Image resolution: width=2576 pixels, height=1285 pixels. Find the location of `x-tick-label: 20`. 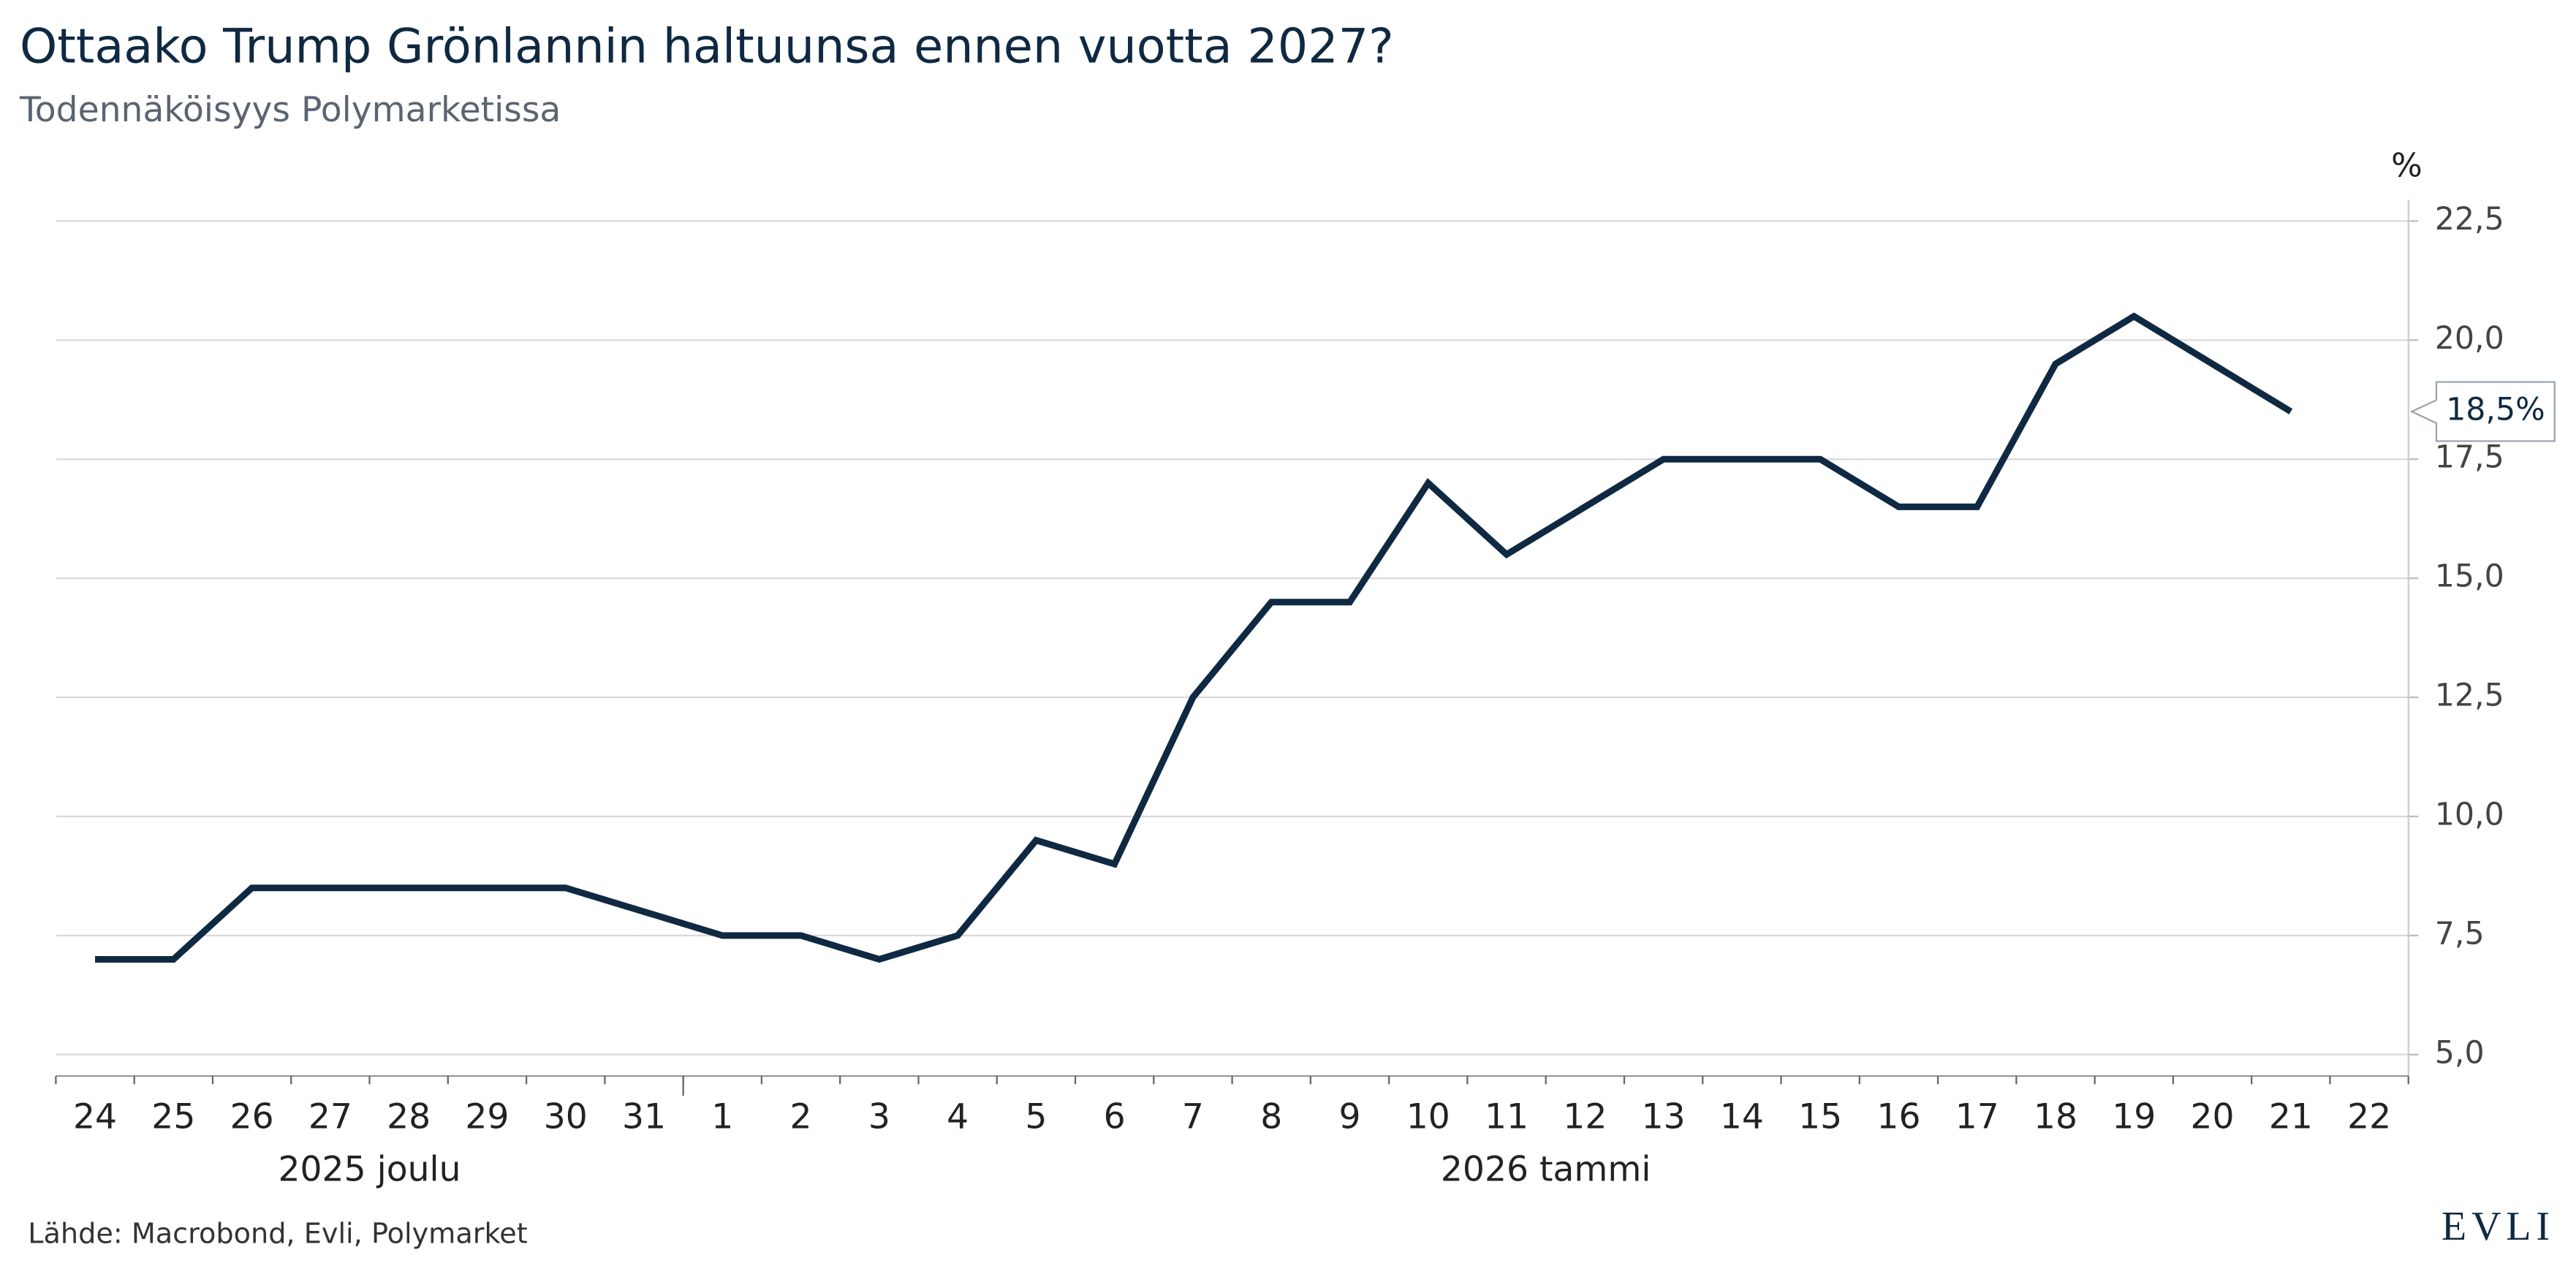

x-tick-label: 20 is located at coordinates (2213, 1117).